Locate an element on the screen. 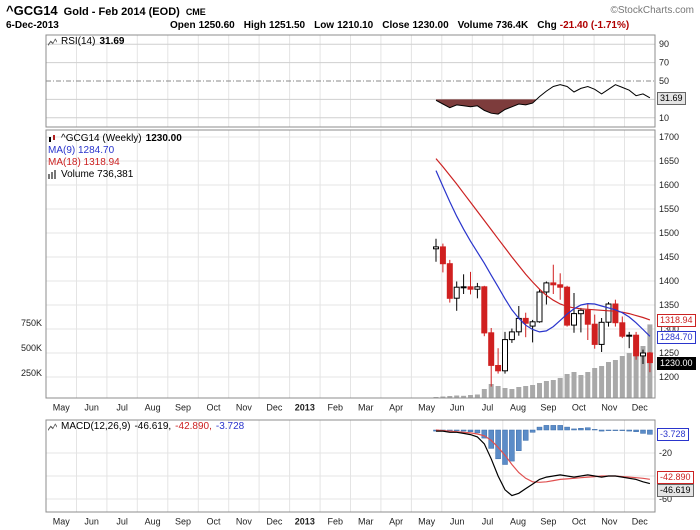 The width and height of the screenshot is (700, 530). ticker-symbol: ^GCG14 is located at coordinates (32, 10).